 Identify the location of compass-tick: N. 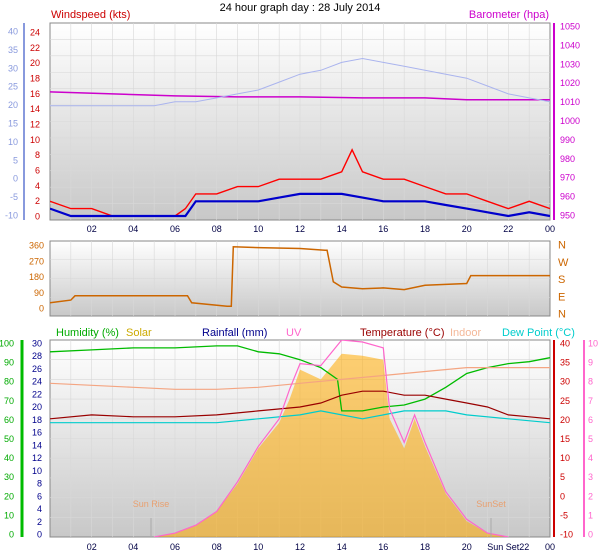
(562, 315).